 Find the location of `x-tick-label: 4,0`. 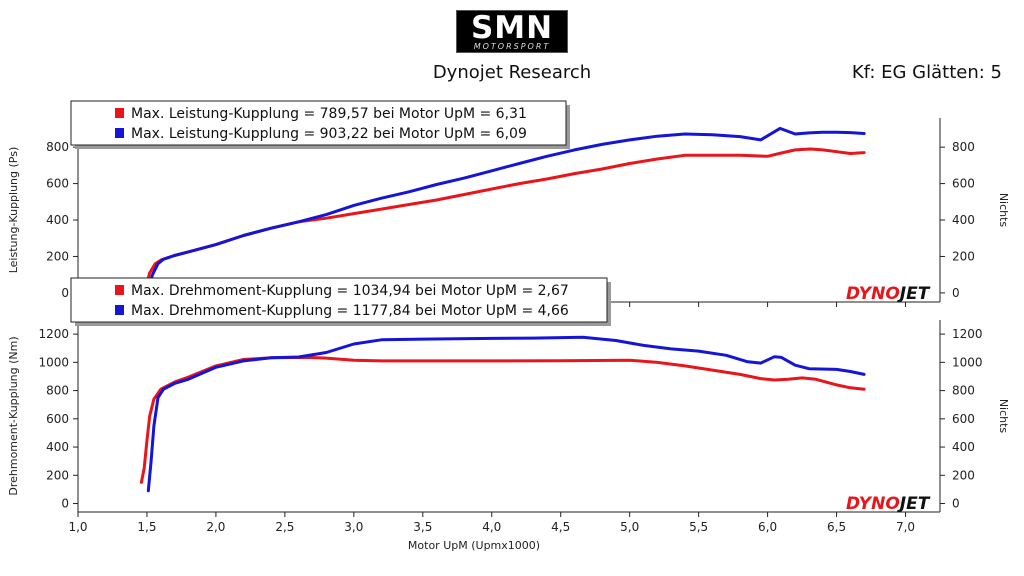

x-tick-label: 4,0 is located at coordinates (491, 527).